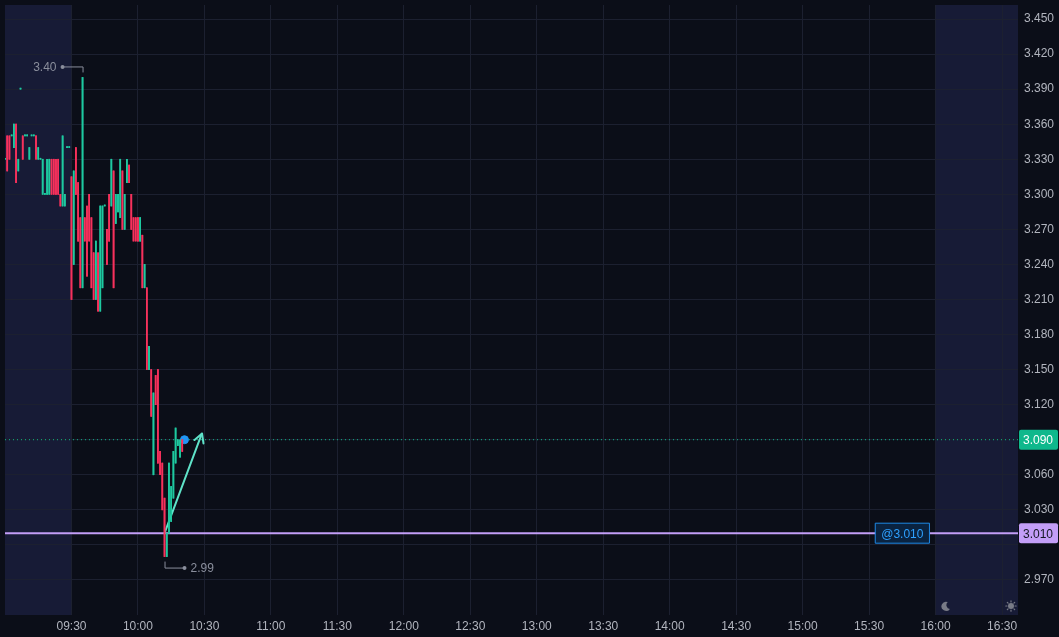  Describe the element at coordinates (1039, 193) in the screenshot. I see `y-tick-label: 3.300` at that location.